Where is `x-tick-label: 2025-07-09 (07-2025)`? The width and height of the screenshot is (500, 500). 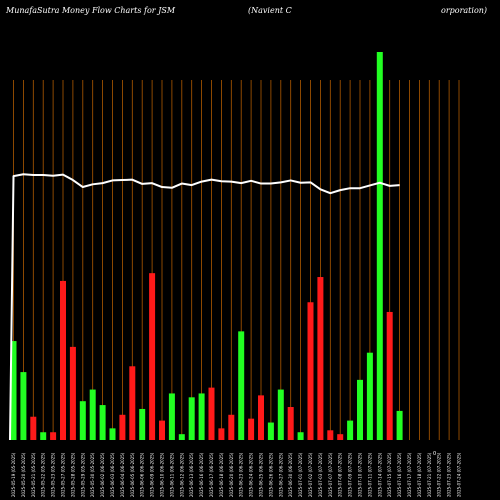
x-tick-label: 2025-07-09 (07-2025) is located at coordinates (350, 474).